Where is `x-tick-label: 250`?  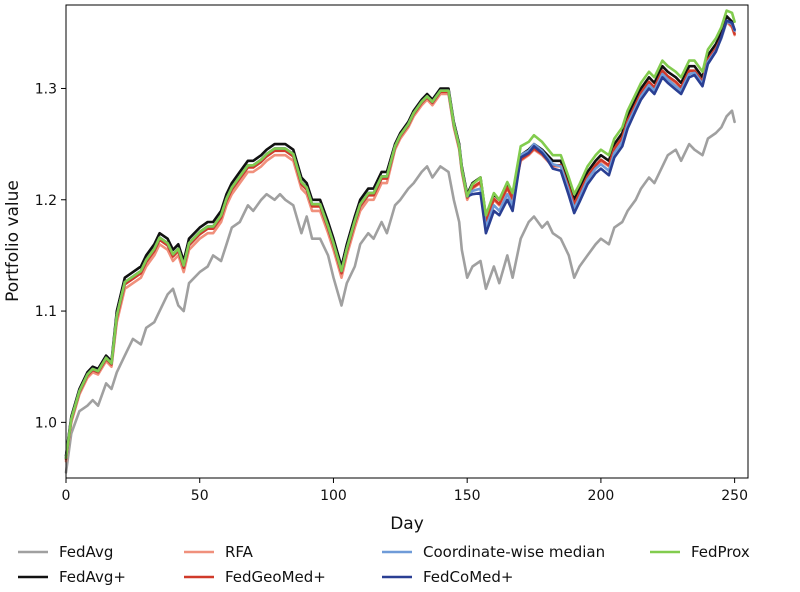 x-tick-label: 250 is located at coordinates (734, 496).